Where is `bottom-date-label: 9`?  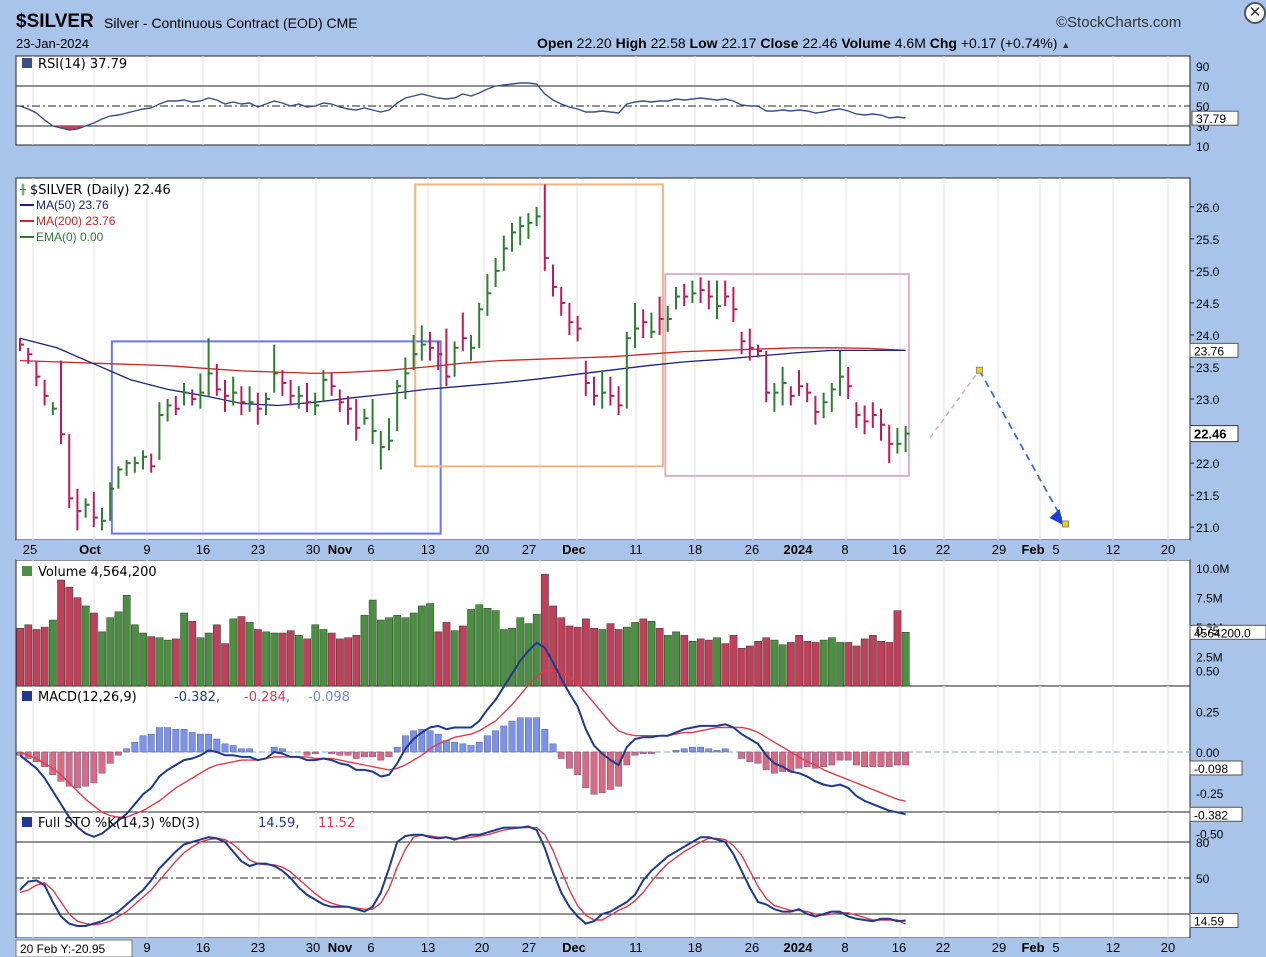 bottom-date-label: 9 is located at coordinates (146, 947).